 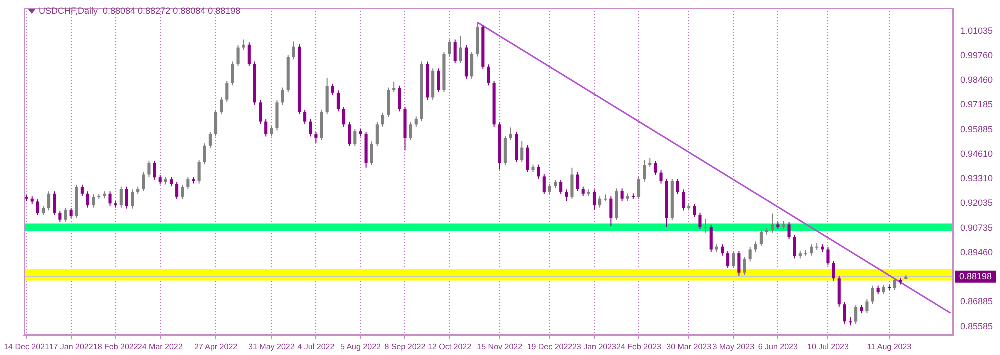 What do you see at coordinates (500, 347) in the screenshot?
I see `x-tick-label: 15 Nov 2022` at bounding box center [500, 347].